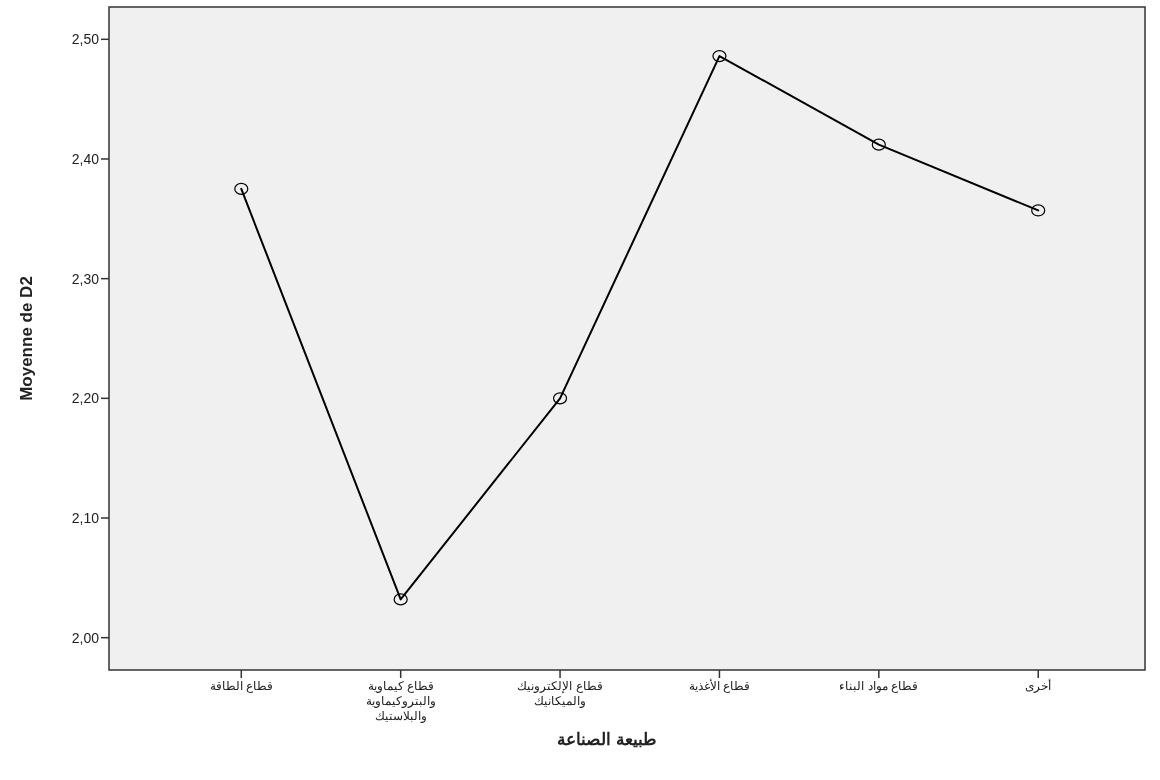 Image resolution: width=1160 pixels, height=780 pixels. What do you see at coordinates (1038, 685) in the screenshot?
I see `x-tick-label: أخرى` at bounding box center [1038, 685].